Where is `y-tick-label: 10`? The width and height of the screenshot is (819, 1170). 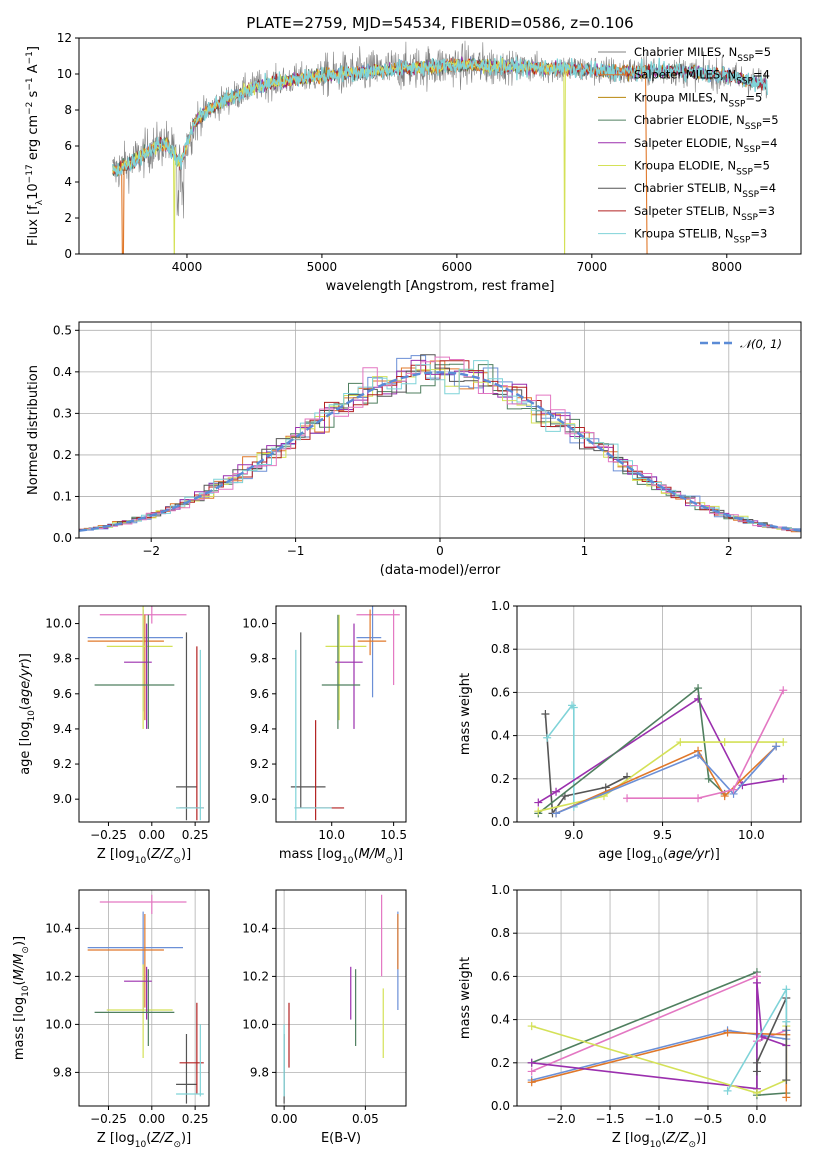
y-tick-label: 10 is located at coordinates (64, 74).